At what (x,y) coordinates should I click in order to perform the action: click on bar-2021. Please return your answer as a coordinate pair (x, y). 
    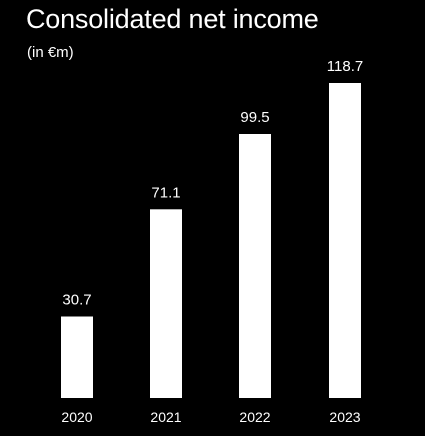
    Looking at the image, I should click on (166, 303).